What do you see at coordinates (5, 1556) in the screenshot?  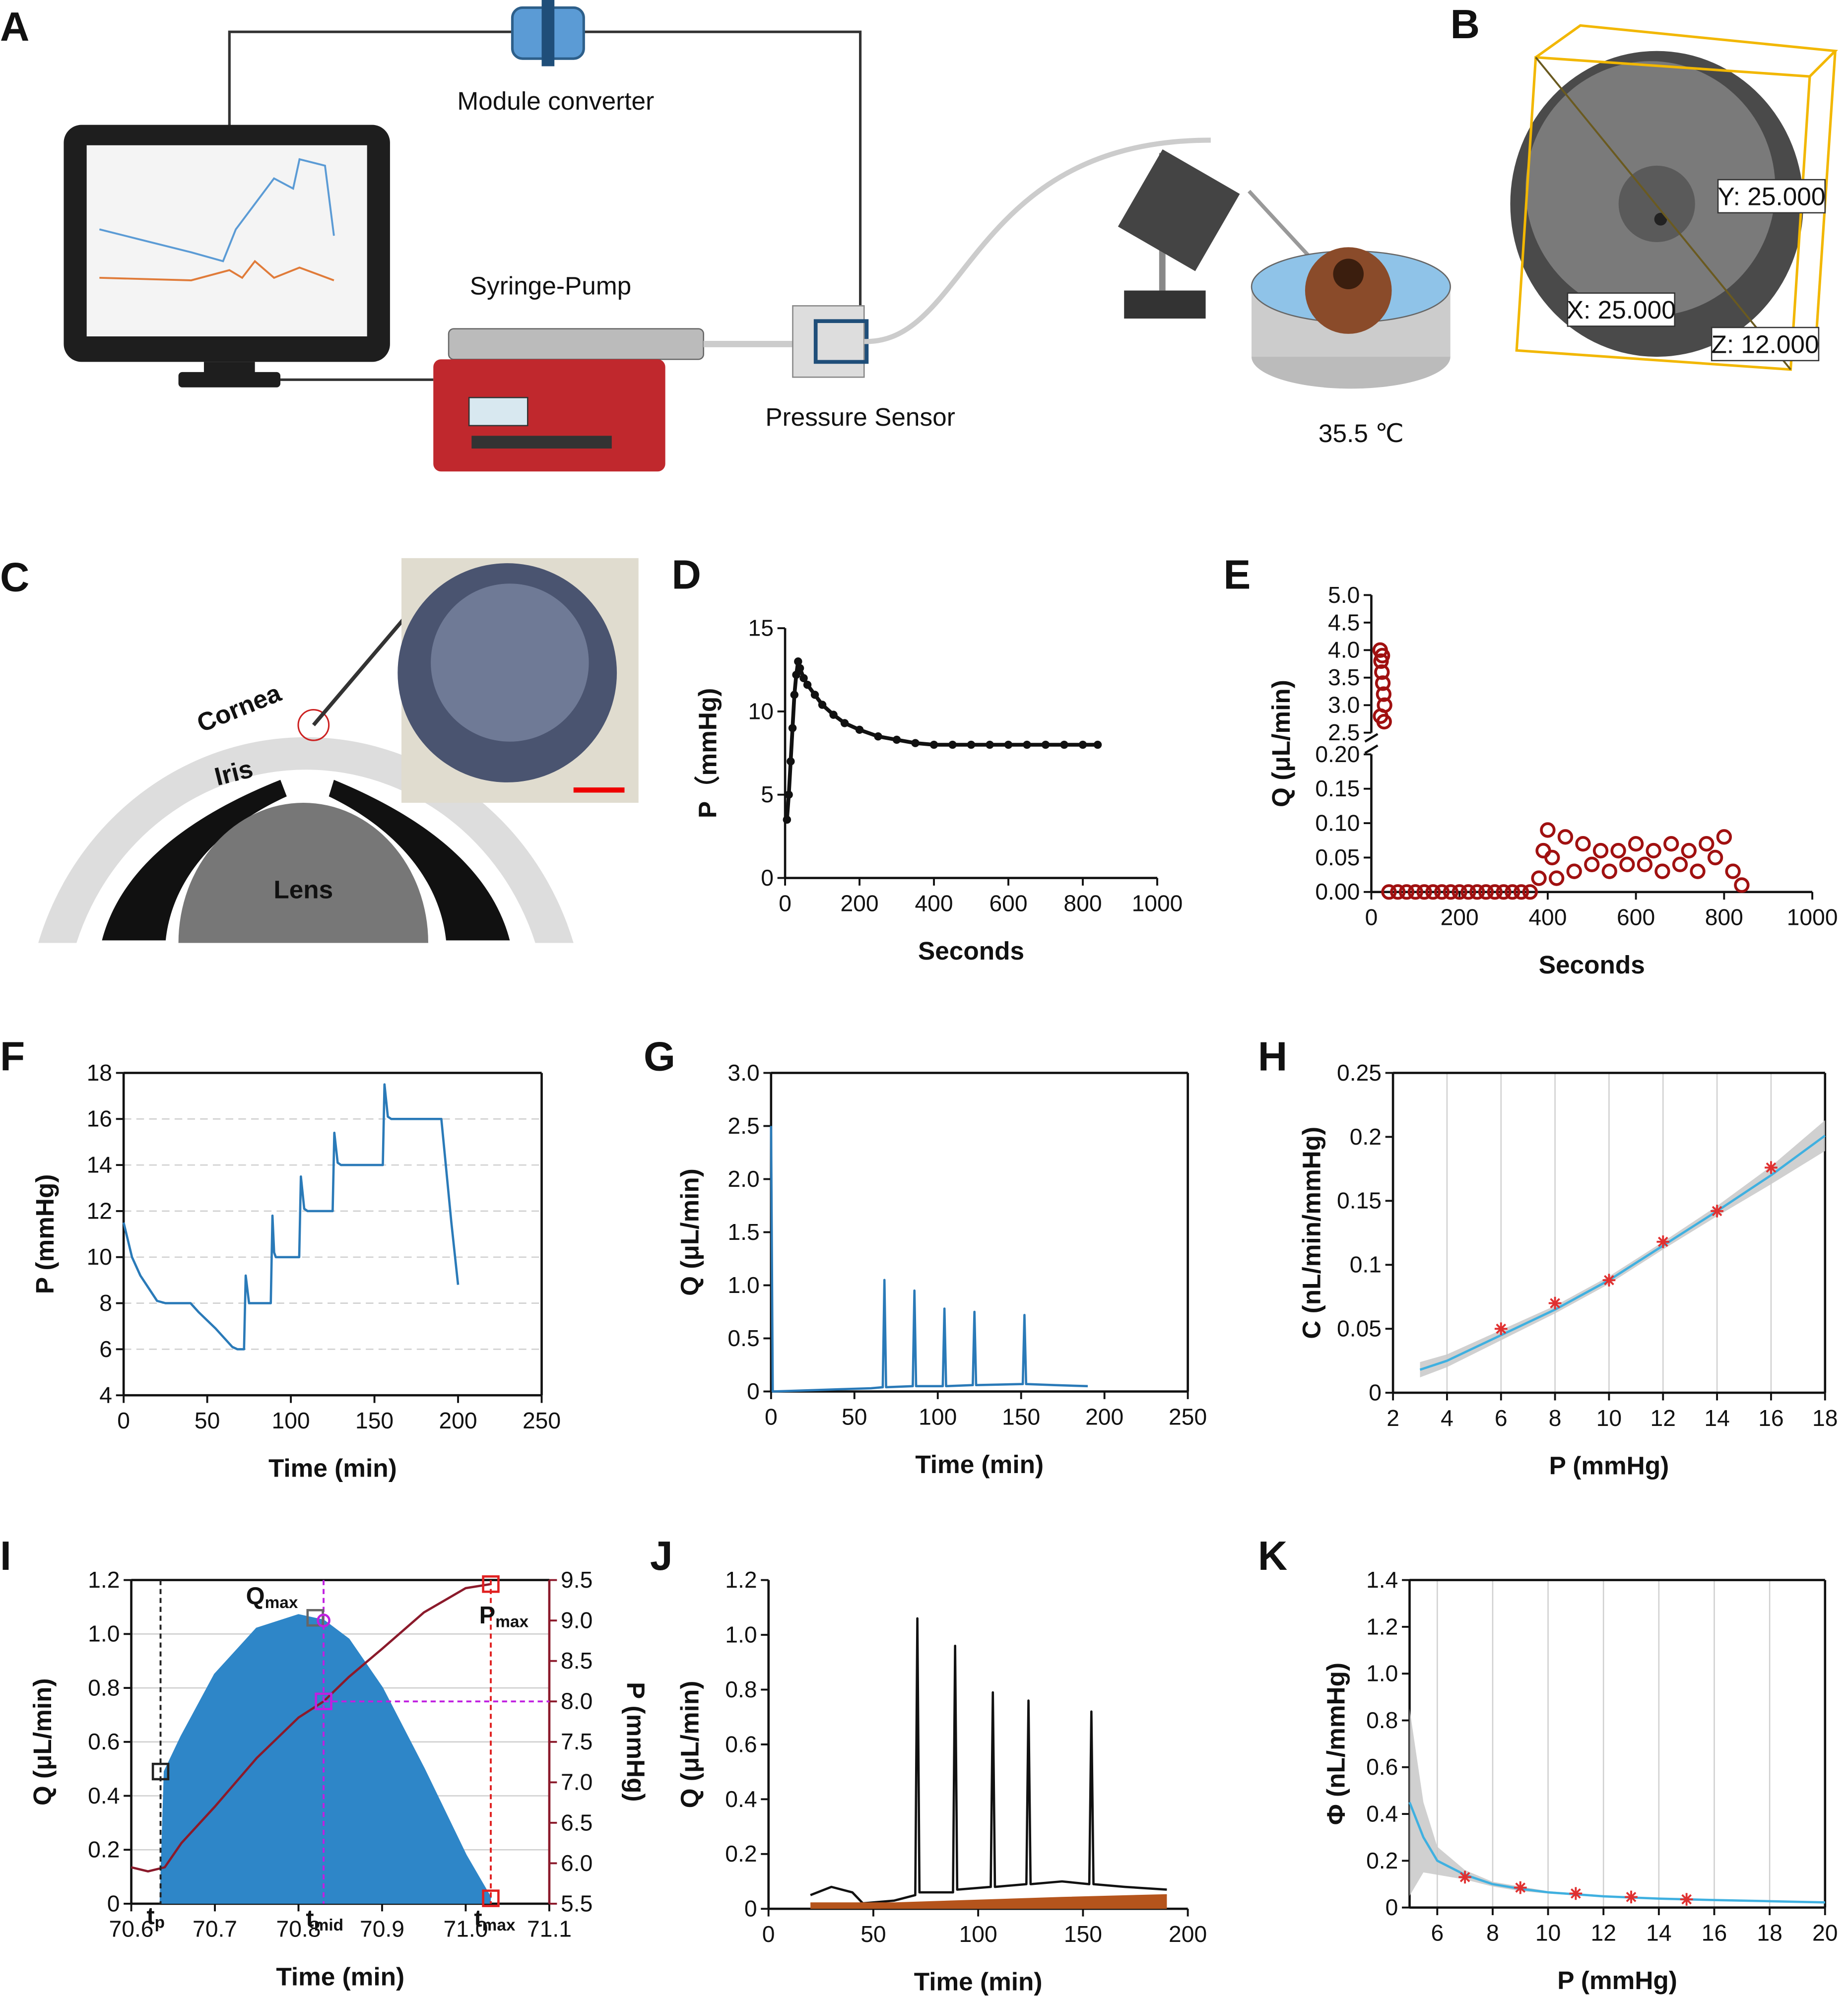 I see `panel-letter: I` at bounding box center [5, 1556].